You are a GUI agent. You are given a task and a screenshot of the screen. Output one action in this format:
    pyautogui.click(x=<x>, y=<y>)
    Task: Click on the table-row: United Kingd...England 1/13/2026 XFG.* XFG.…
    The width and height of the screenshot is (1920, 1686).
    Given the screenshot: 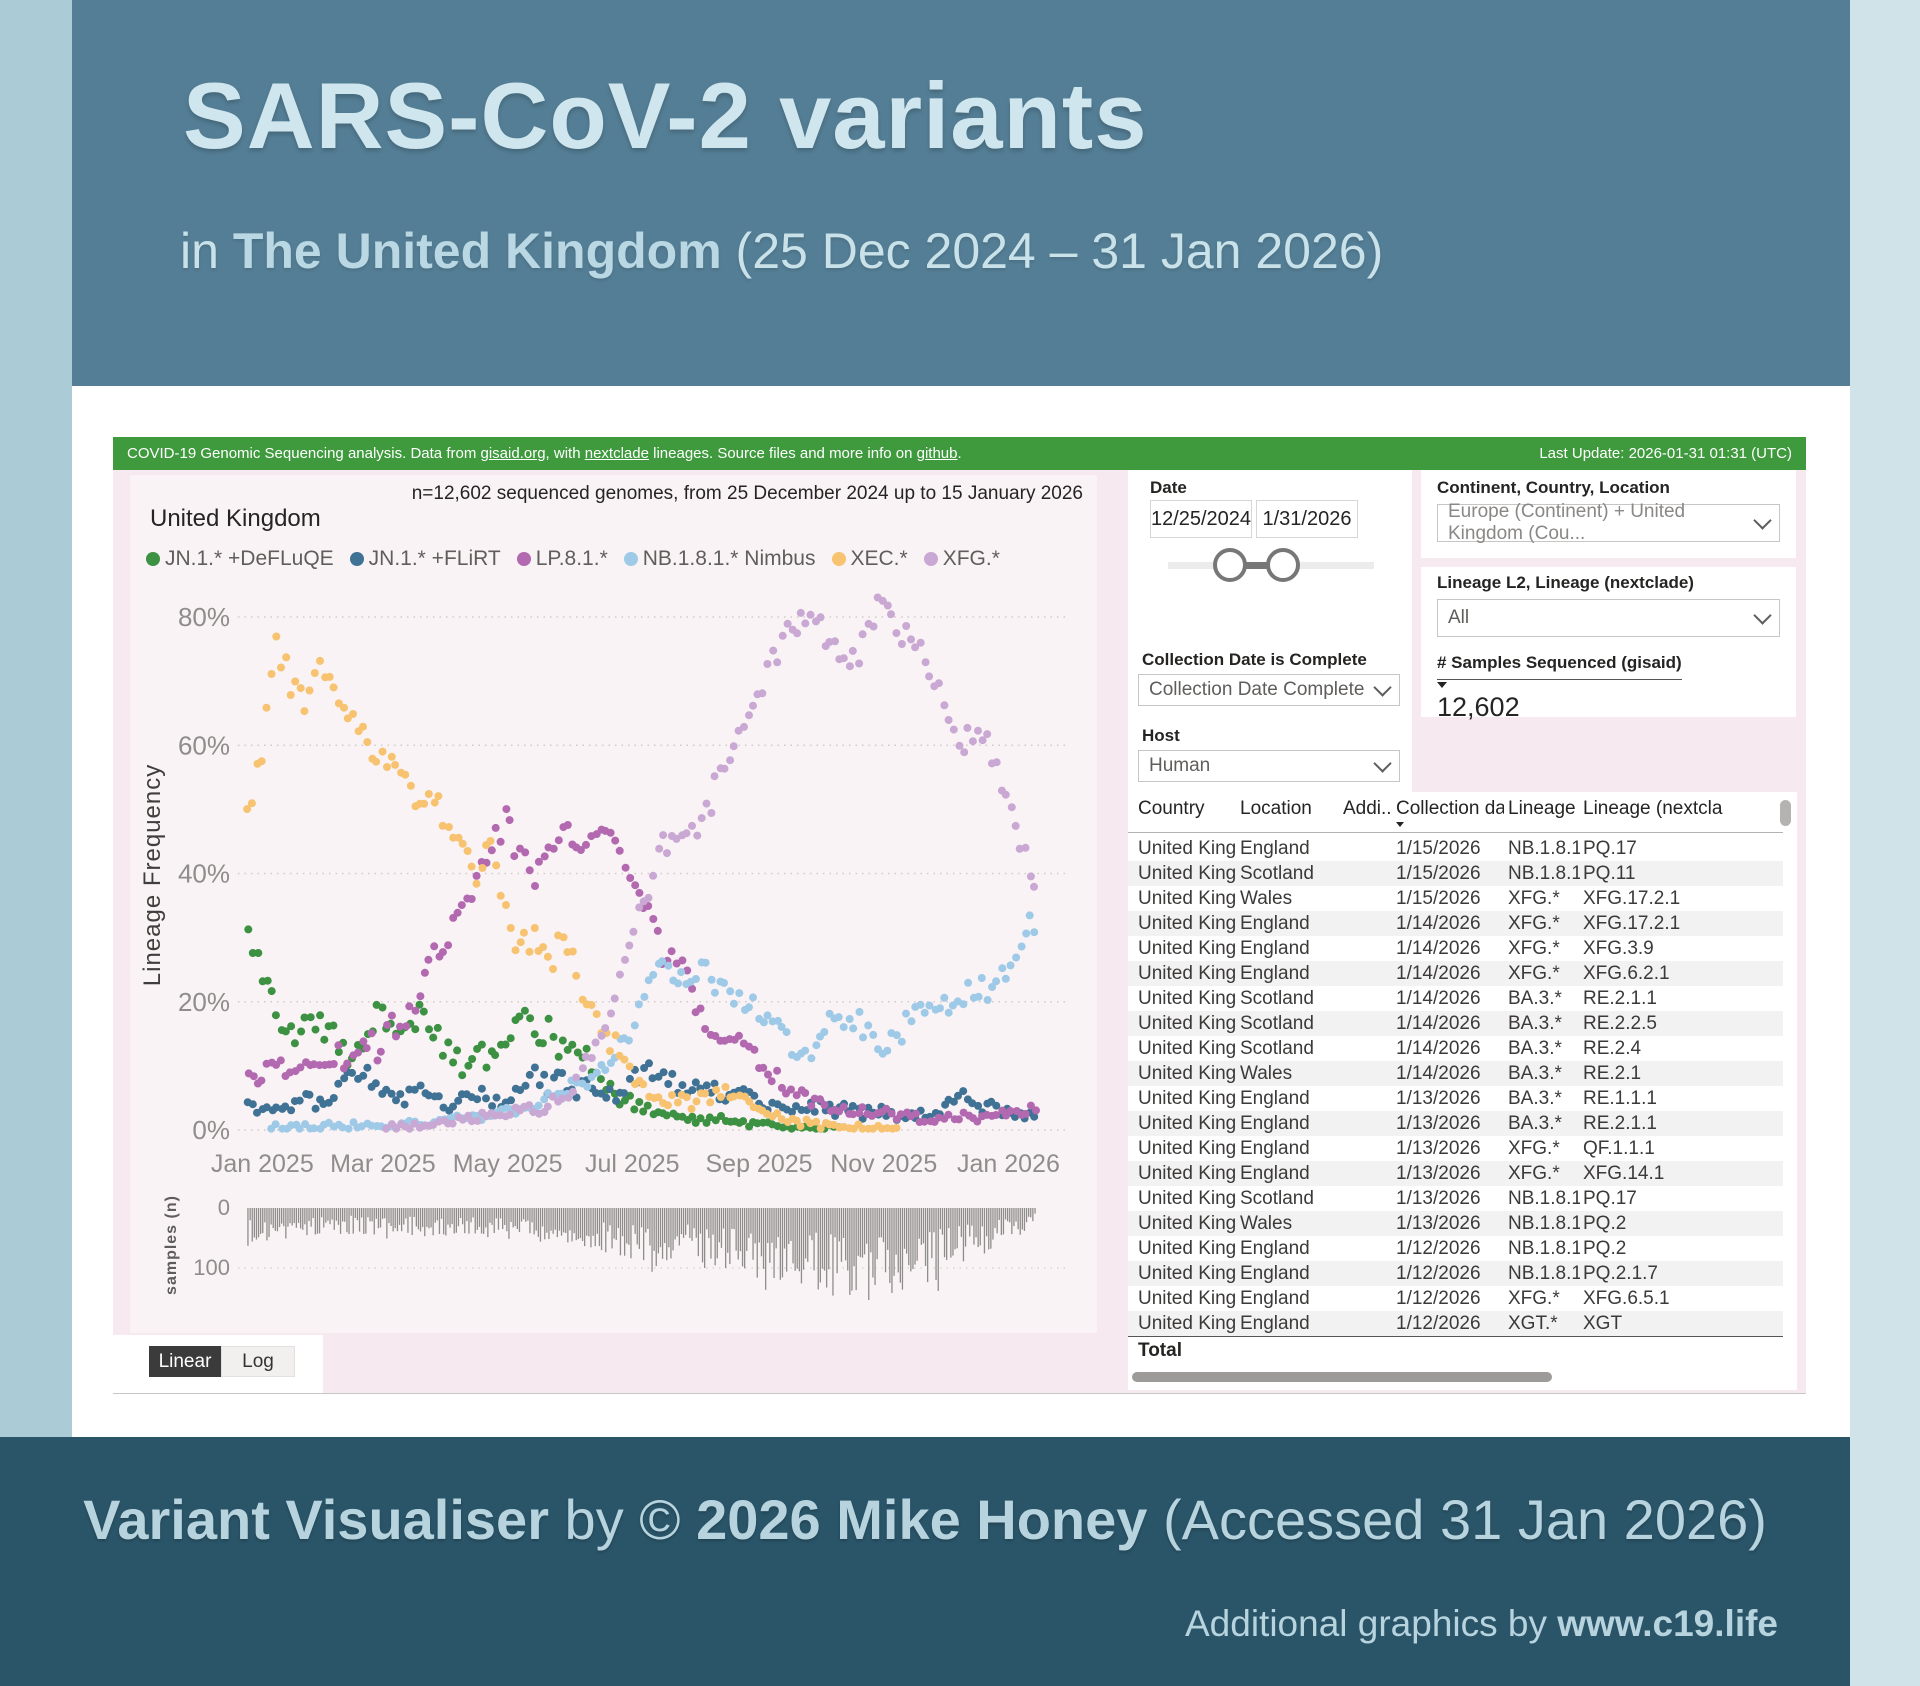 What is the action you would take?
    pyautogui.click(x=1455, y=1173)
    